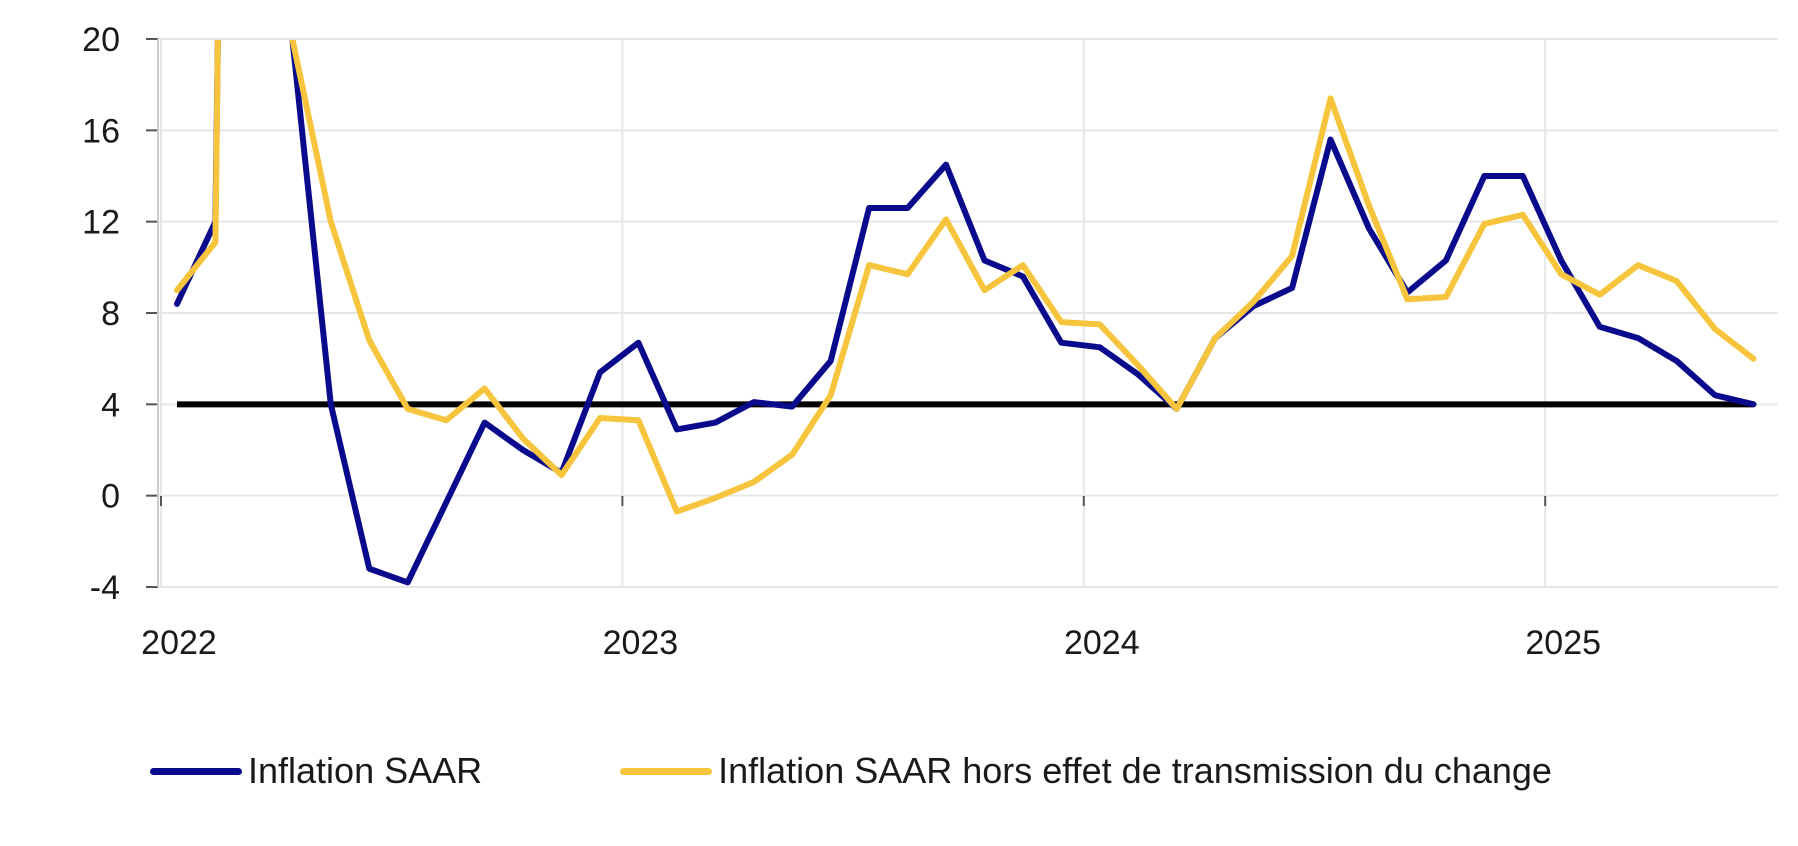 This screenshot has width=1798, height=846. What do you see at coordinates (101, 40) in the screenshot?
I see `y-tick-label: 20` at bounding box center [101, 40].